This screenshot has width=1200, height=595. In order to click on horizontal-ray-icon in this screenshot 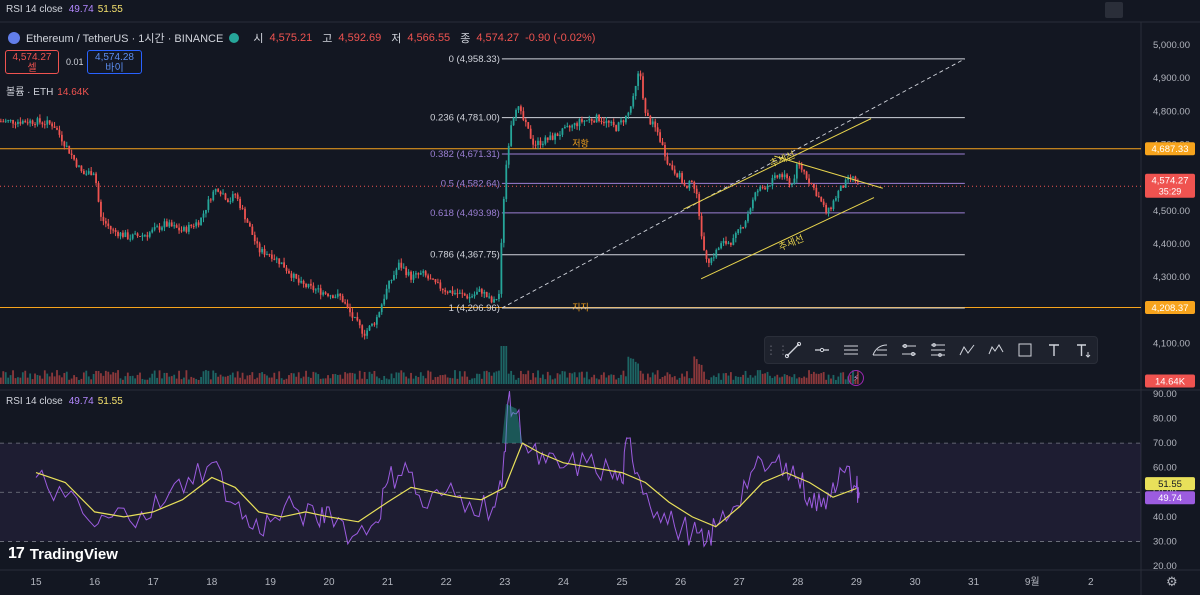, I will do `click(822, 350)`.